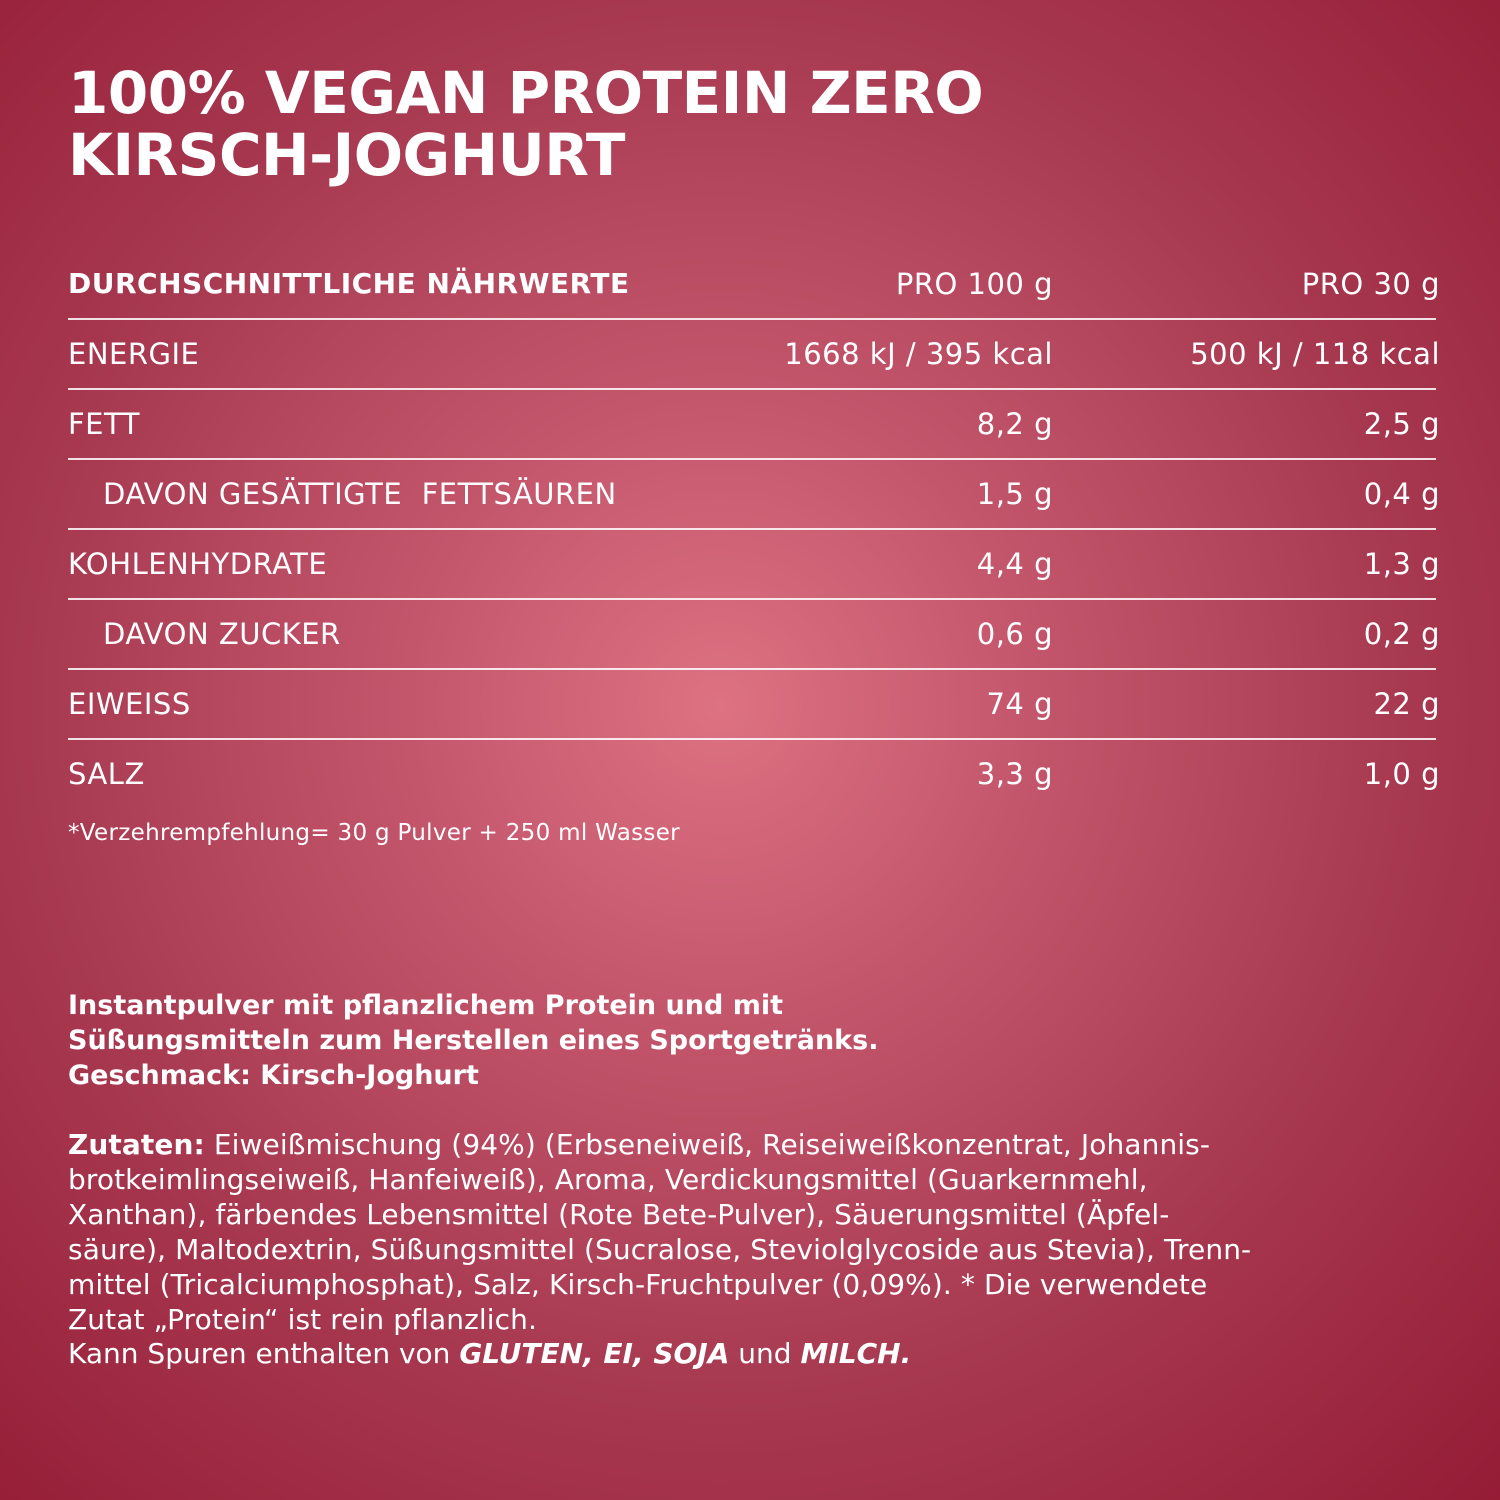  Describe the element at coordinates (360, 494) in the screenshot. I see `row-label: DAVON GESÄTTIGTE FETTSÄUREN` at that location.